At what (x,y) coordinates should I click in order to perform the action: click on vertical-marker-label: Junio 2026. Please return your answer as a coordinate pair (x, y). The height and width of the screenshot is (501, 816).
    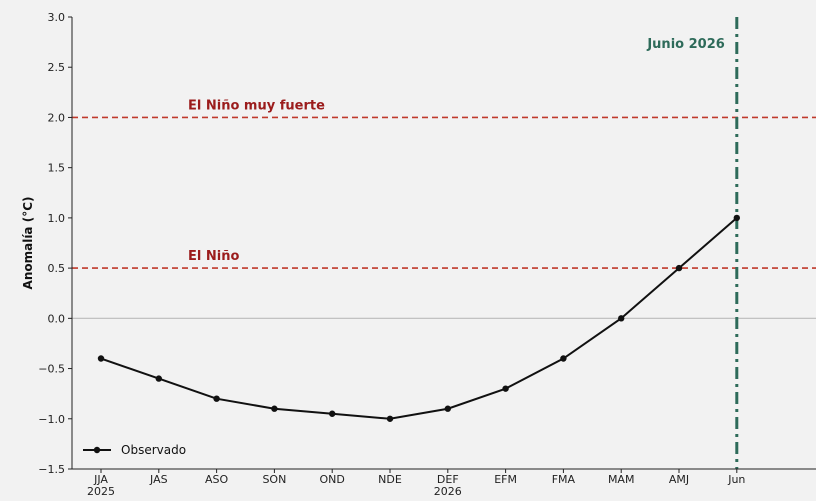
    Looking at the image, I should click on (685, 44).